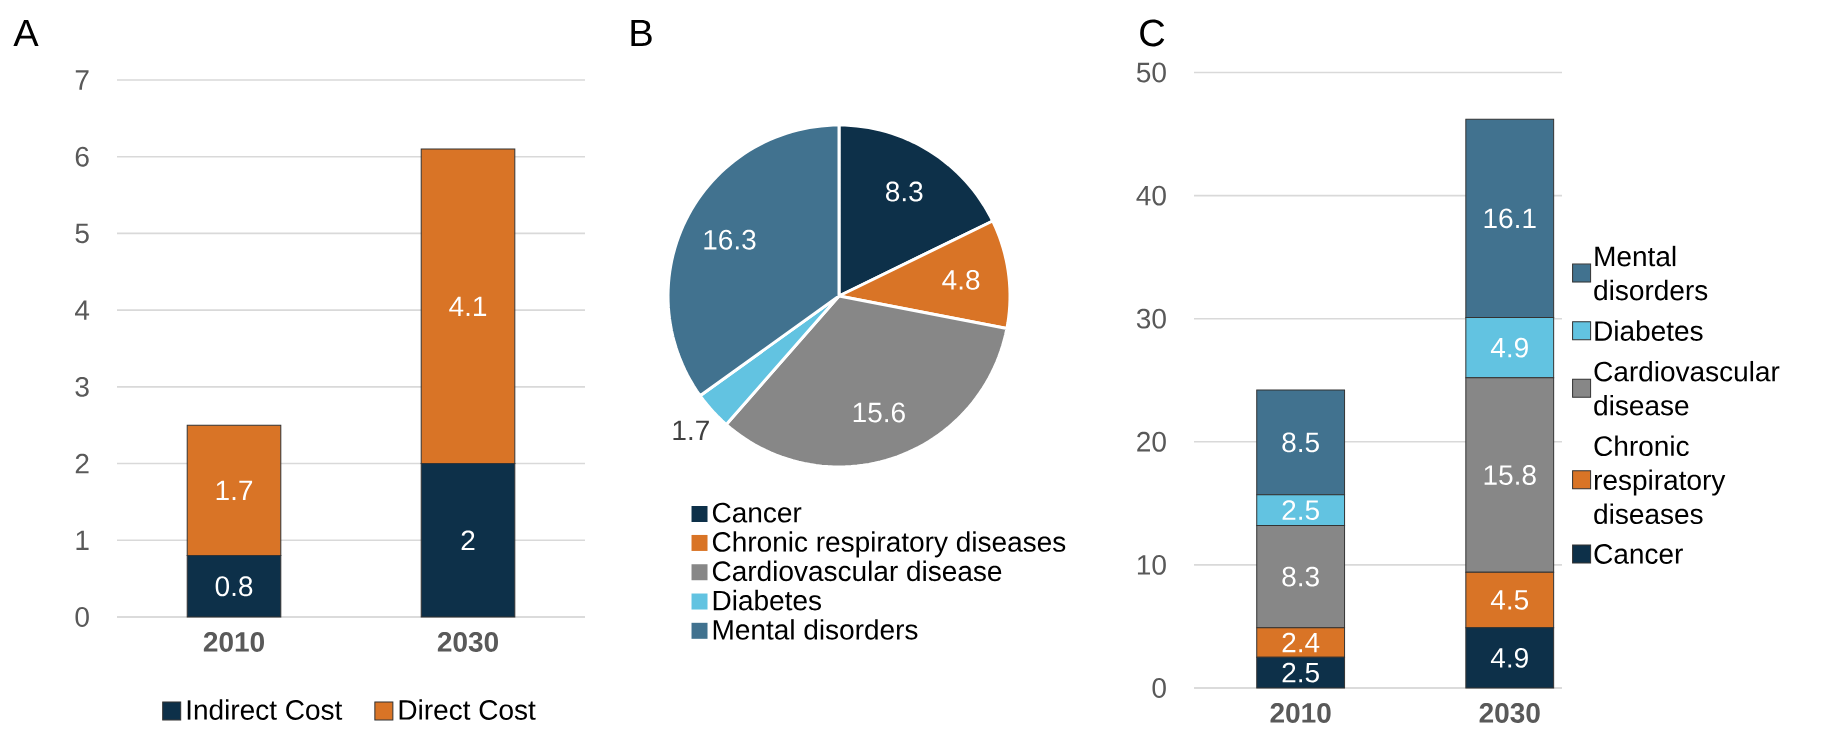 The image size is (1835, 742). I want to click on data-label: 8.5, so click(1300, 442).